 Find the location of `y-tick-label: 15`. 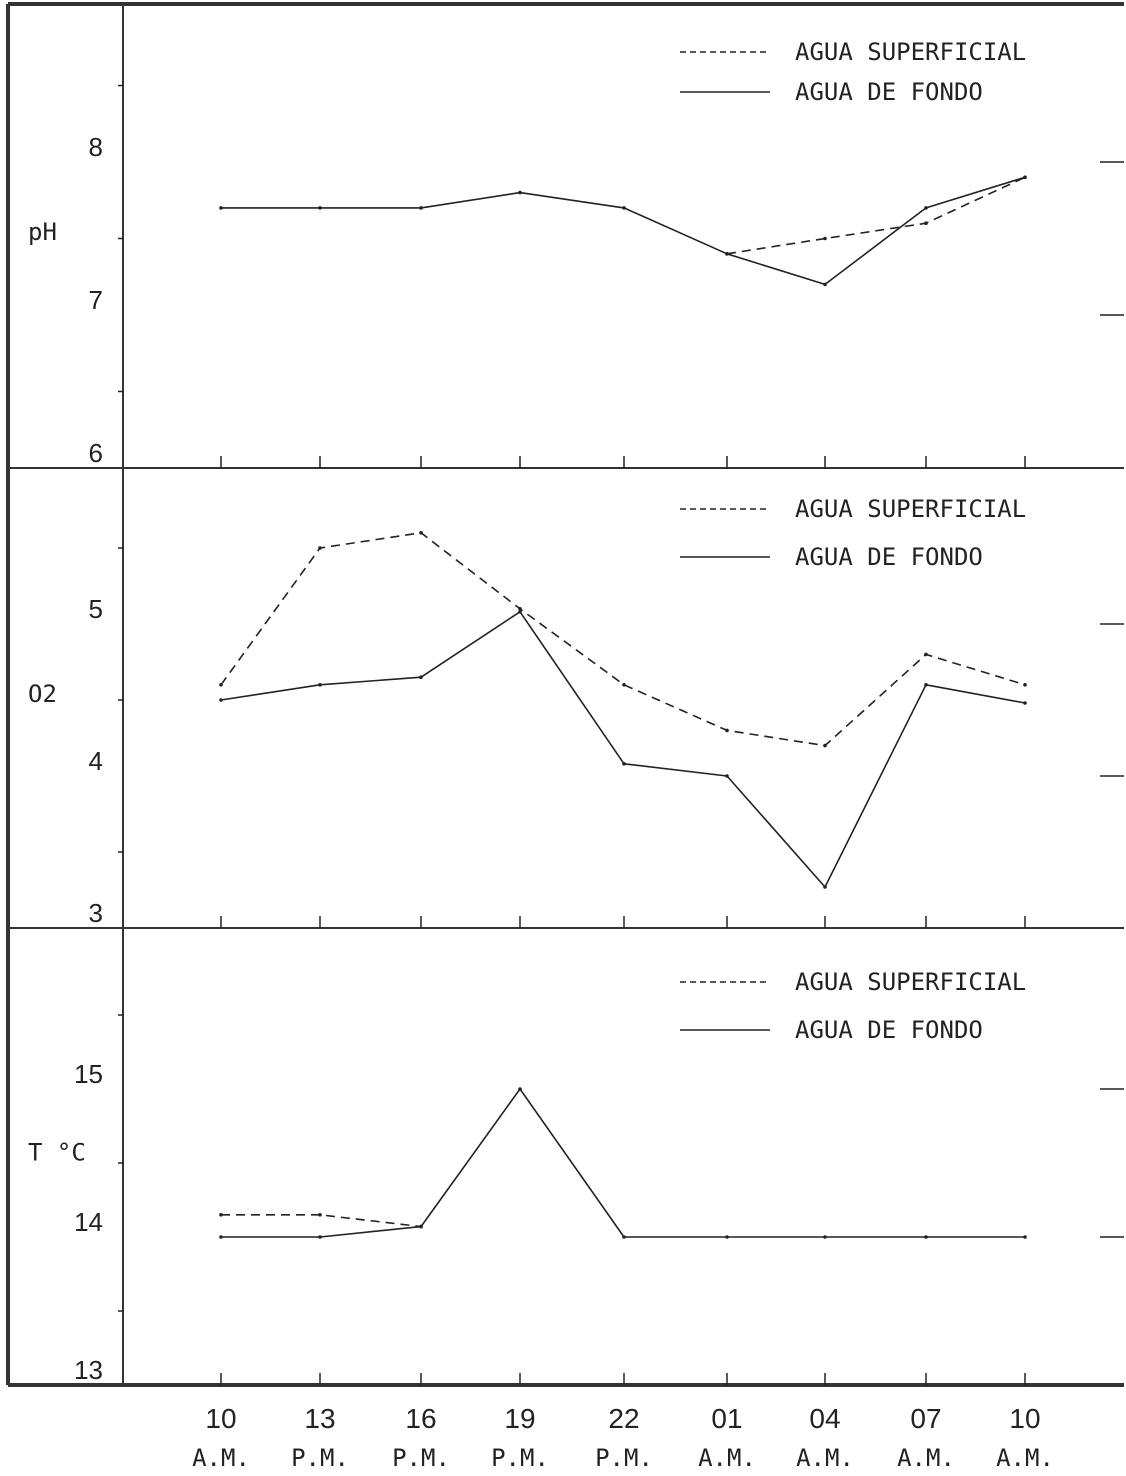

y-tick-label: 15 is located at coordinates (88, 1074).